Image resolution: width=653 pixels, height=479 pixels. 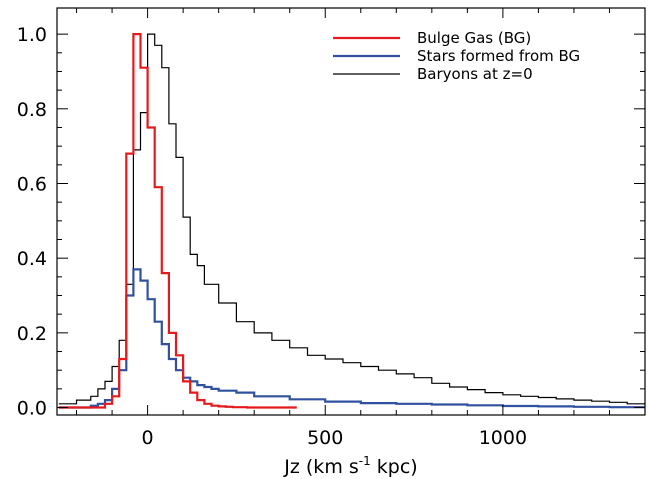 What do you see at coordinates (32, 110) in the screenshot?
I see `y-tick-label: 0.8` at bounding box center [32, 110].